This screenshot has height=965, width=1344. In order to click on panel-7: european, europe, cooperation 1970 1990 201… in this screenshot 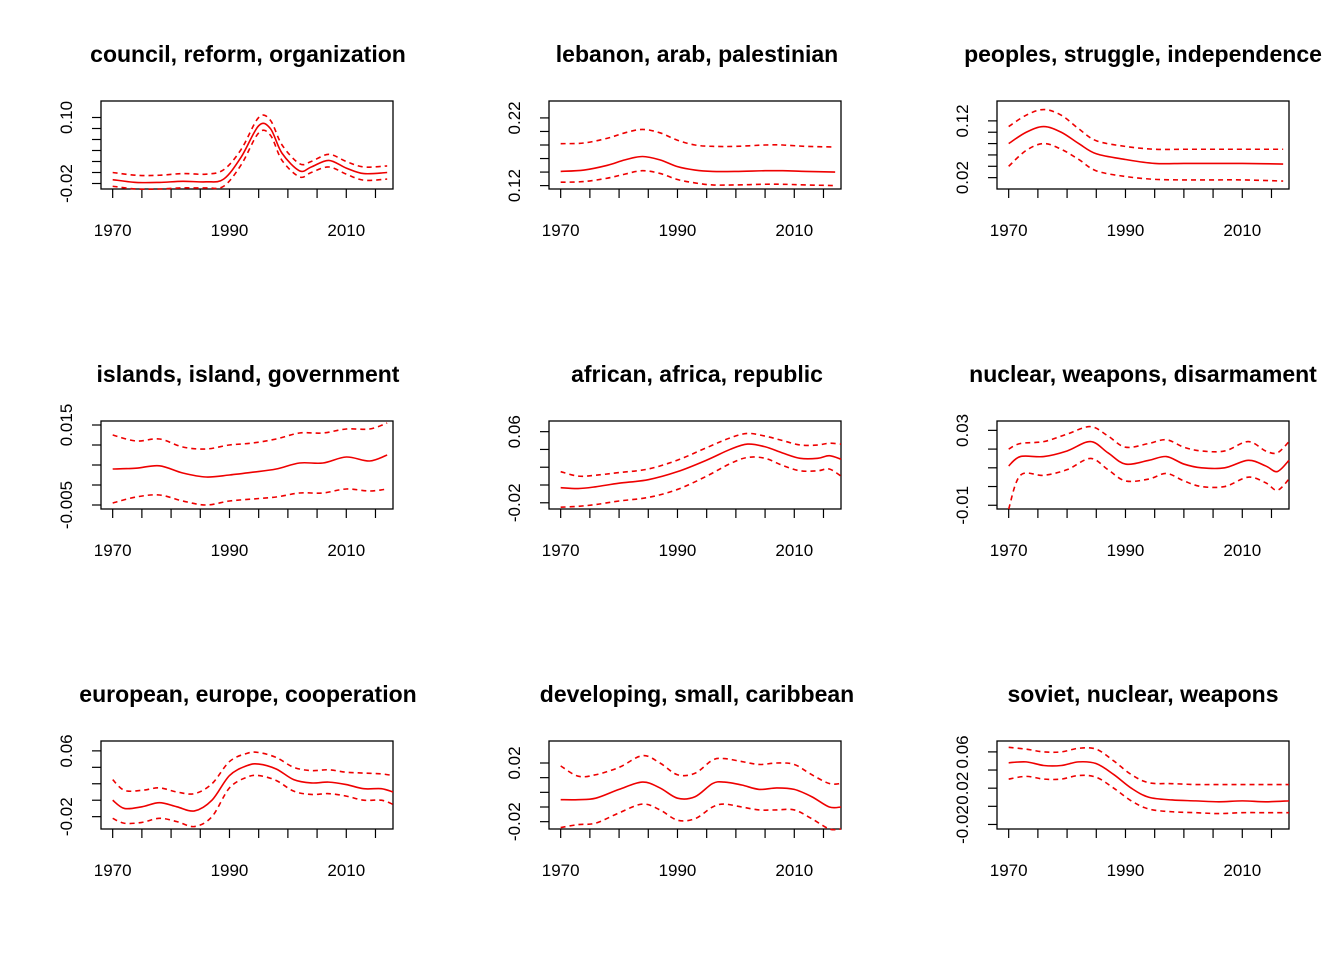, I will do `click(237, 780)`.